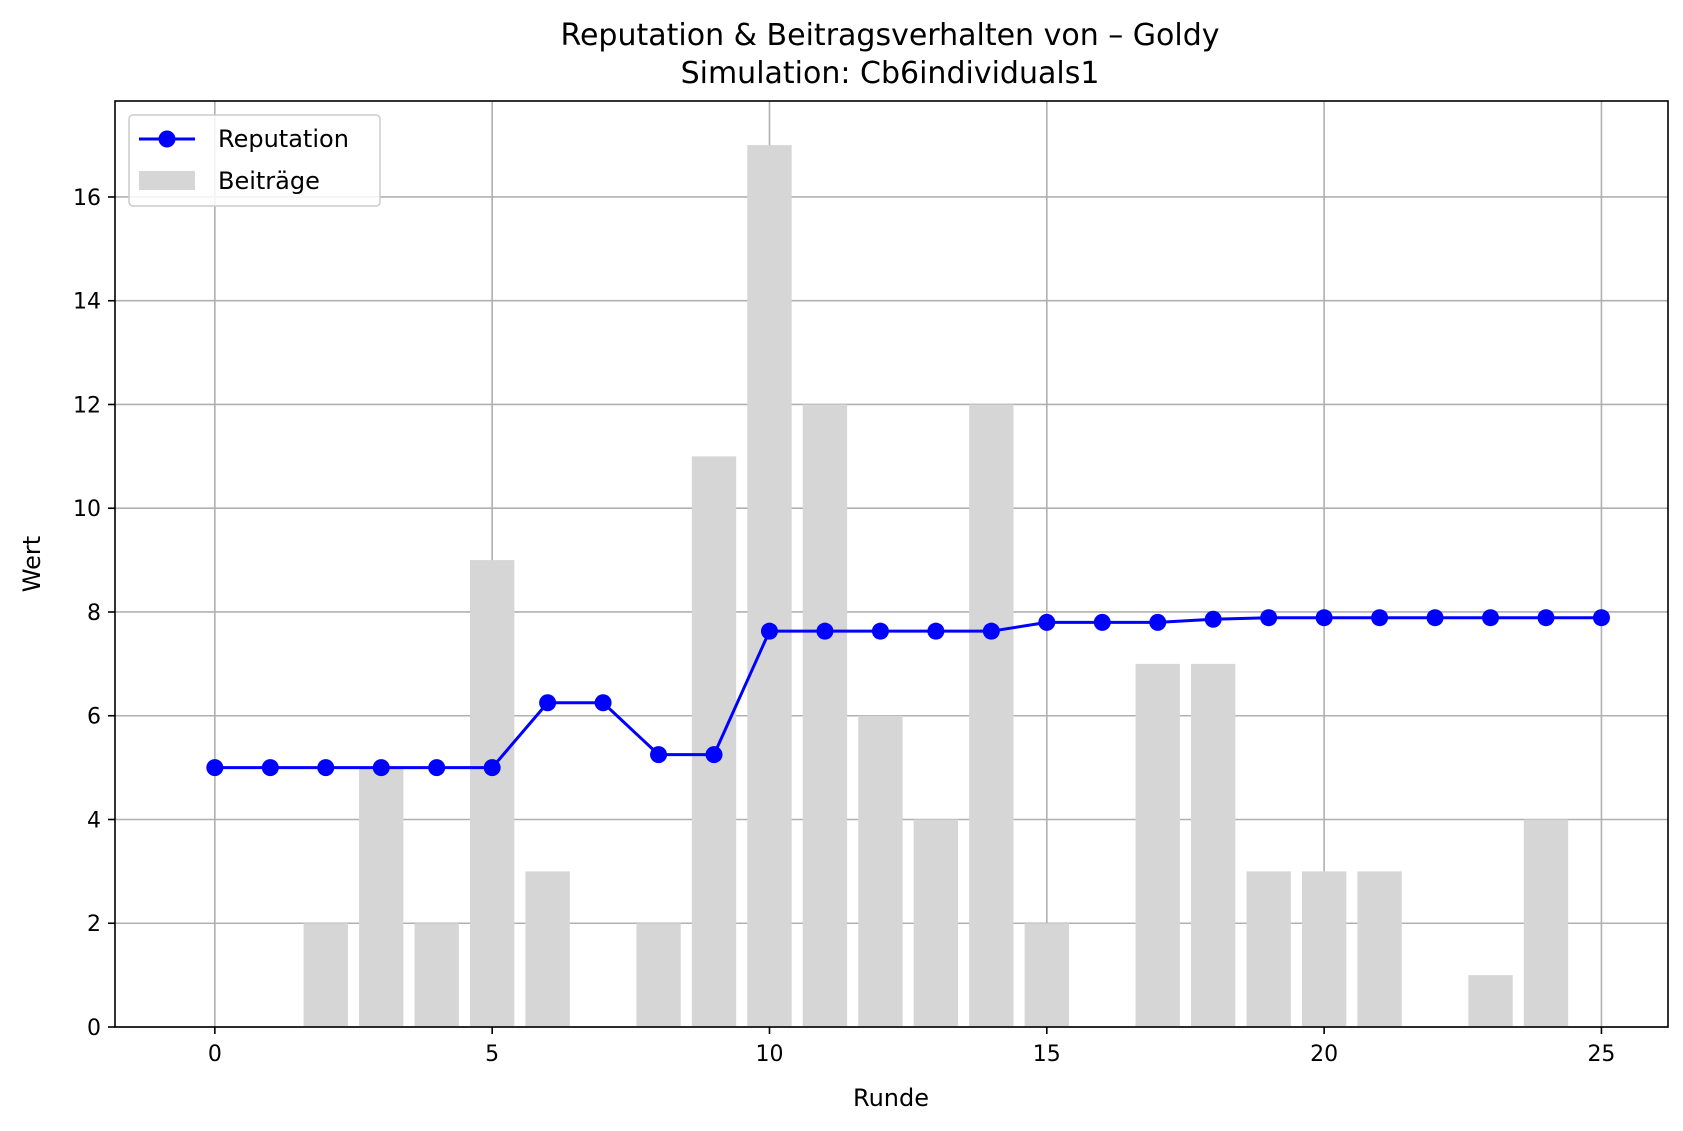 The height and width of the screenshot is (1131, 1683). I want to click on y-tick-label: 16, so click(87, 198).